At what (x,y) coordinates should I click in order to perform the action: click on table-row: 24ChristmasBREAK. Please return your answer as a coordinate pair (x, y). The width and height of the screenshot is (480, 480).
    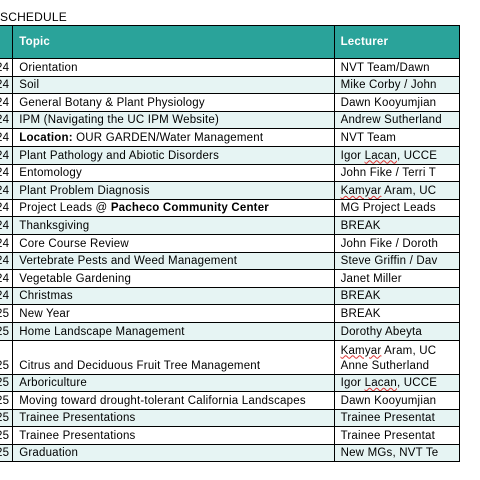
    Looking at the image, I should click on (230, 296).